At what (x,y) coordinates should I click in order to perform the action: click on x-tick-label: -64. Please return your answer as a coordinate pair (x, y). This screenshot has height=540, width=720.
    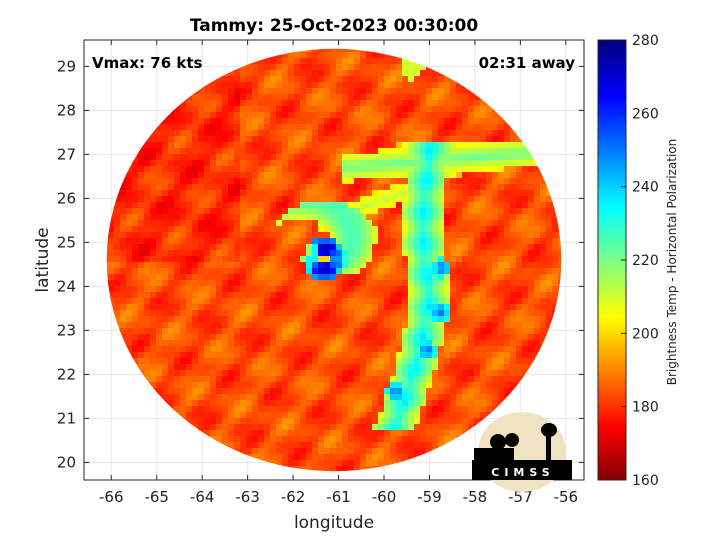
    Looking at the image, I should click on (202, 497).